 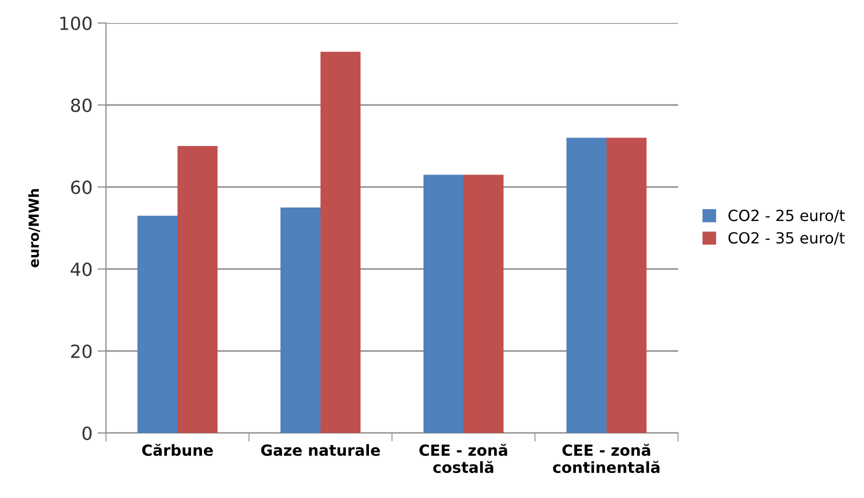 I want to click on x-tick-label: CEE - zonă costală, so click(x=463, y=459).